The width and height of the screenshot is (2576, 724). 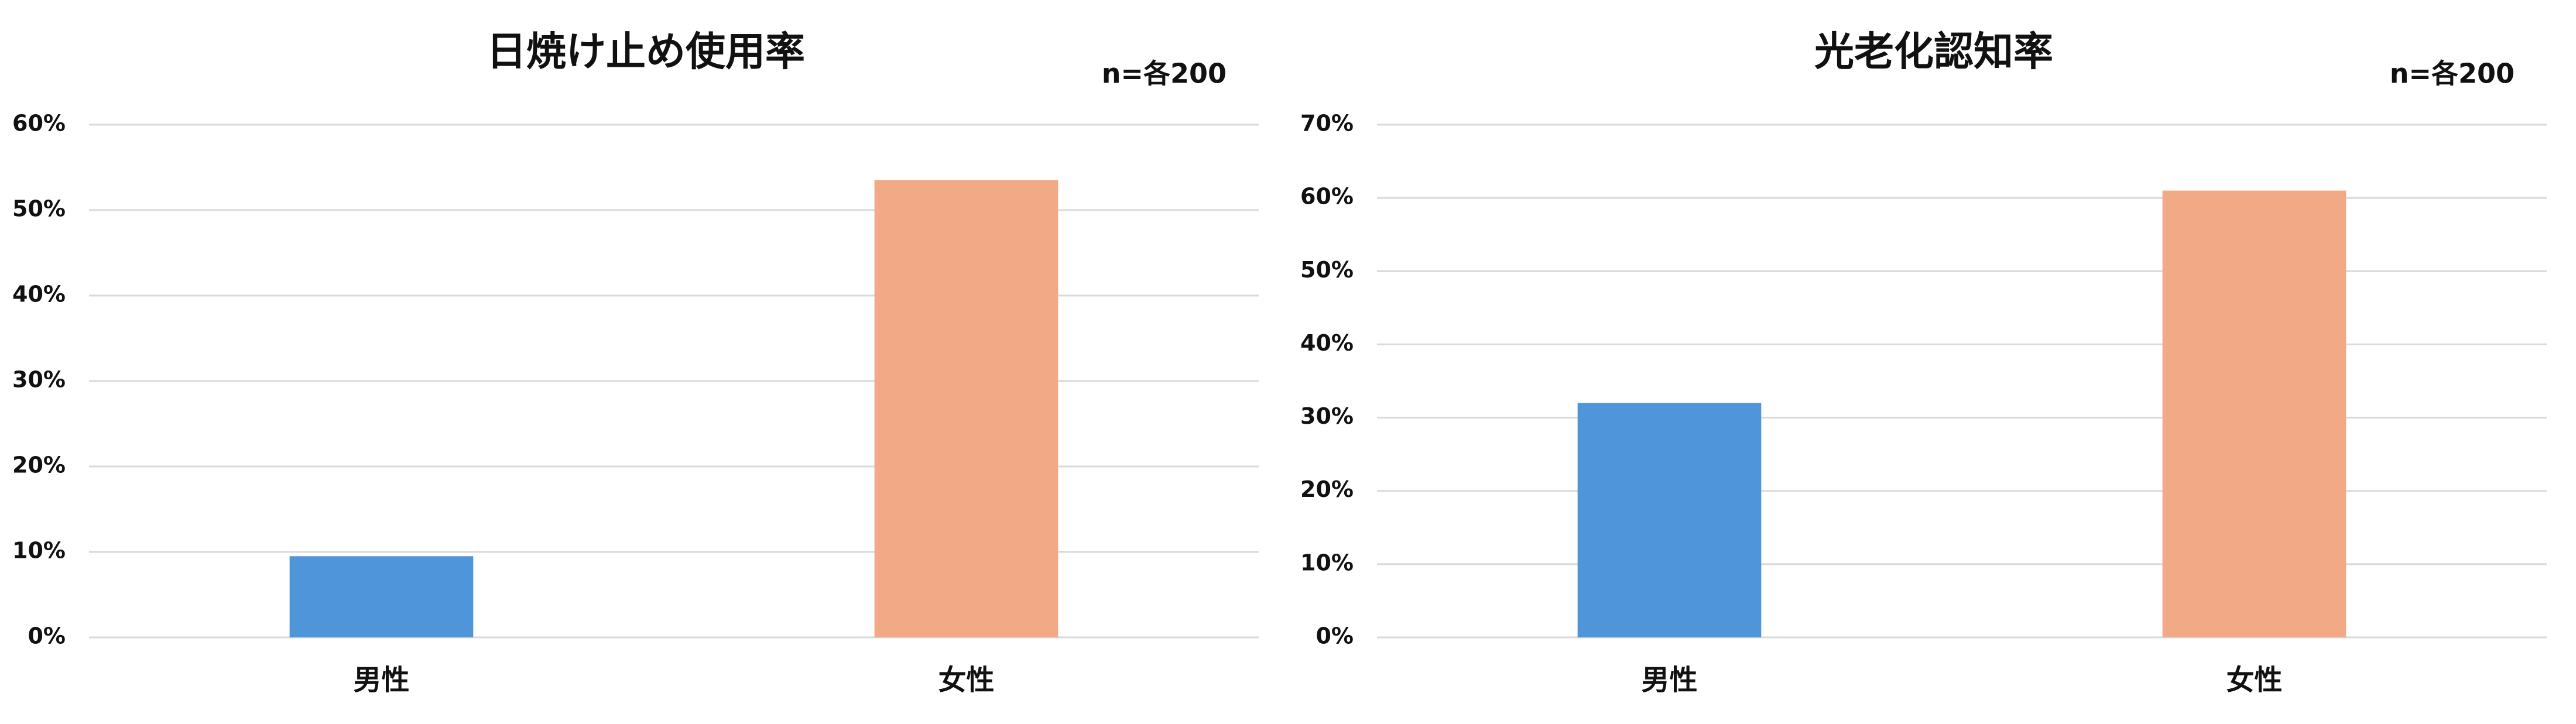 What do you see at coordinates (646, 52) in the screenshot?
I see `chart-title: 日焼け止め使用率` at bounding box center [646, 52].